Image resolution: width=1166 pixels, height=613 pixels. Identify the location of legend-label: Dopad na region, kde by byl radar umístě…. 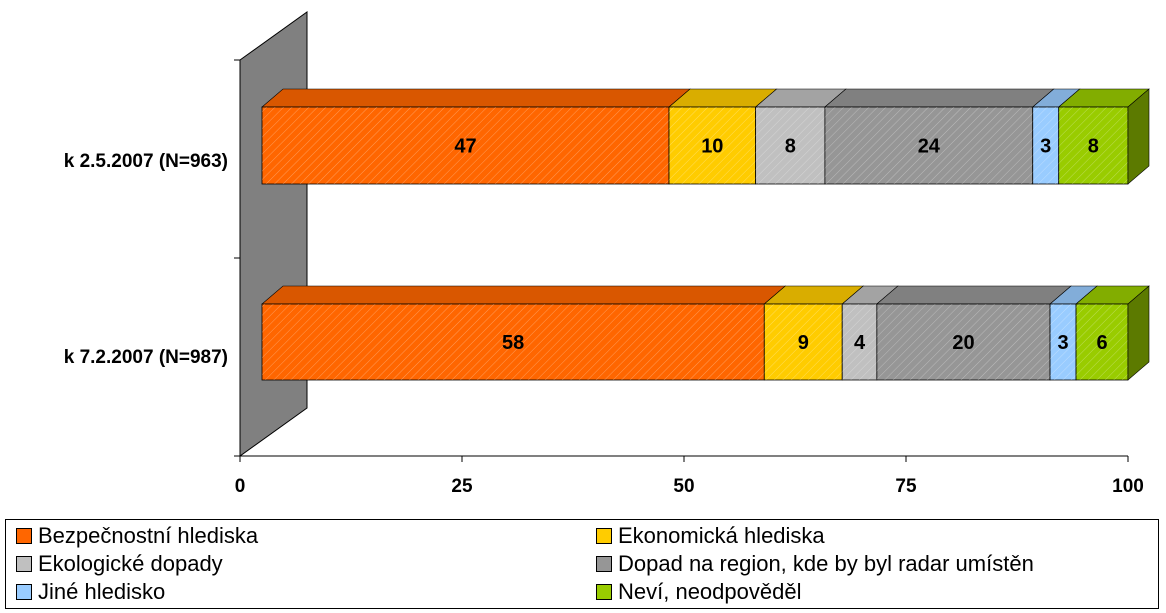
(826, 563).